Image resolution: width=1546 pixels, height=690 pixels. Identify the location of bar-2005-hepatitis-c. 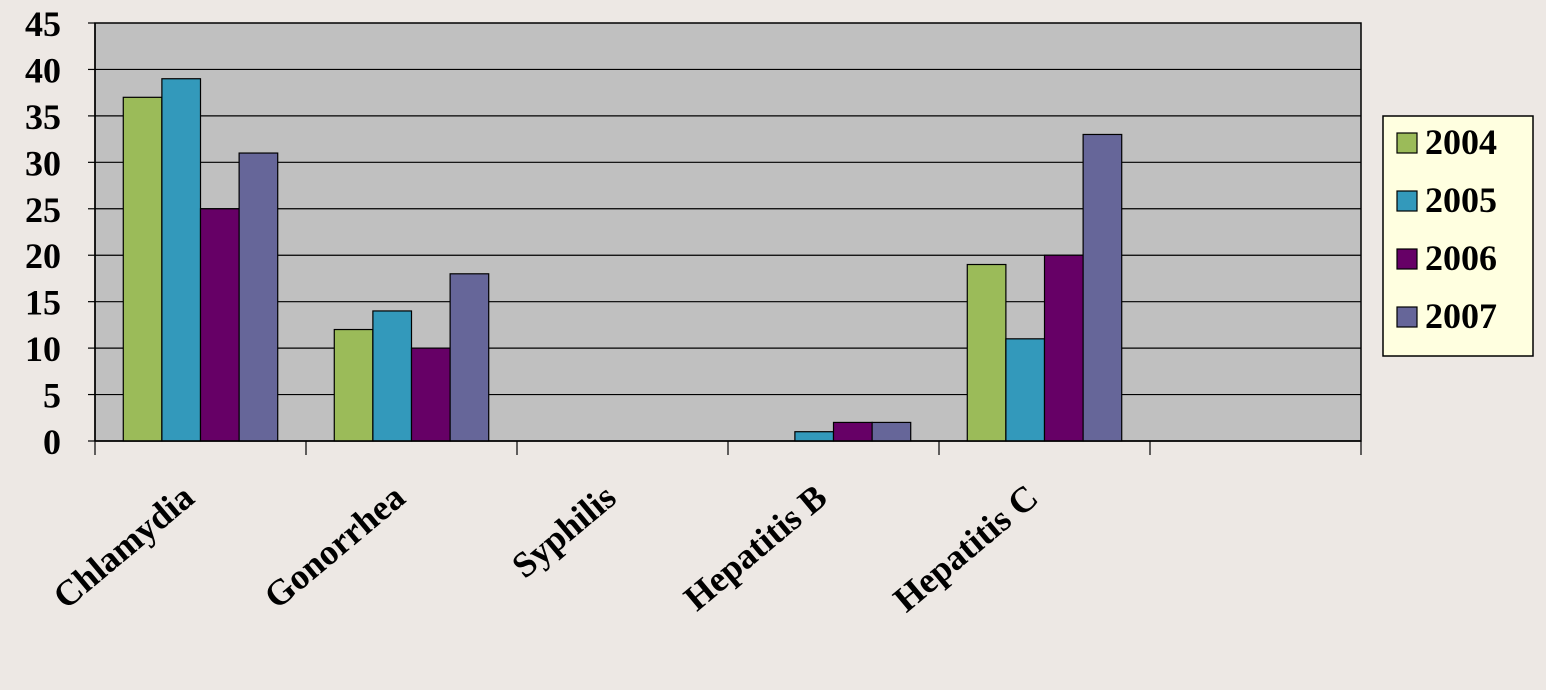
(1025, 390).